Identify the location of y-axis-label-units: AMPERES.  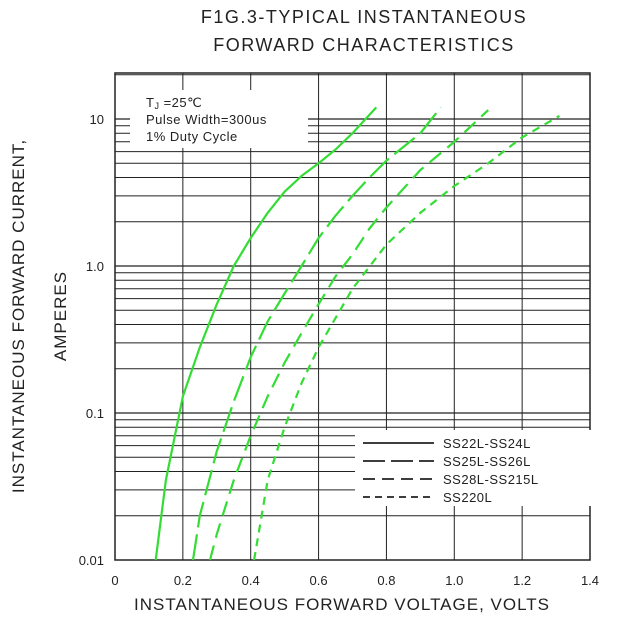
(60, 316).